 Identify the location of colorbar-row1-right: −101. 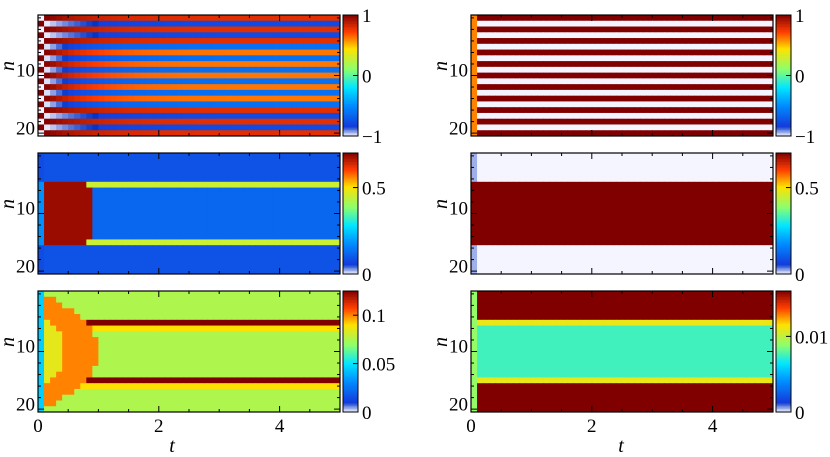
(795, 77).